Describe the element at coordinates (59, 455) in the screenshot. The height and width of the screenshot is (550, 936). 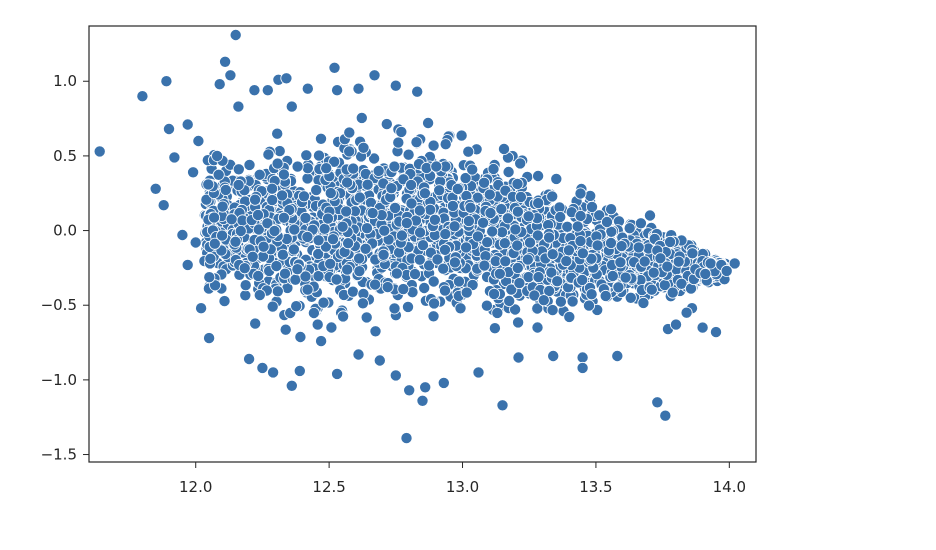
I see `y-tick-label: −1.5` at that location.